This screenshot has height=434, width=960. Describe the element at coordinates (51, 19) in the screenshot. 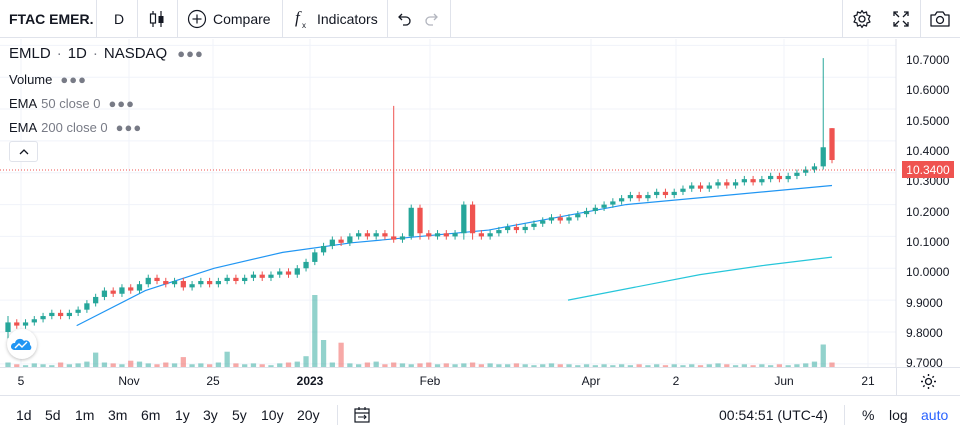

I see `symbol-search-button: FTAC EMER.` at that location.